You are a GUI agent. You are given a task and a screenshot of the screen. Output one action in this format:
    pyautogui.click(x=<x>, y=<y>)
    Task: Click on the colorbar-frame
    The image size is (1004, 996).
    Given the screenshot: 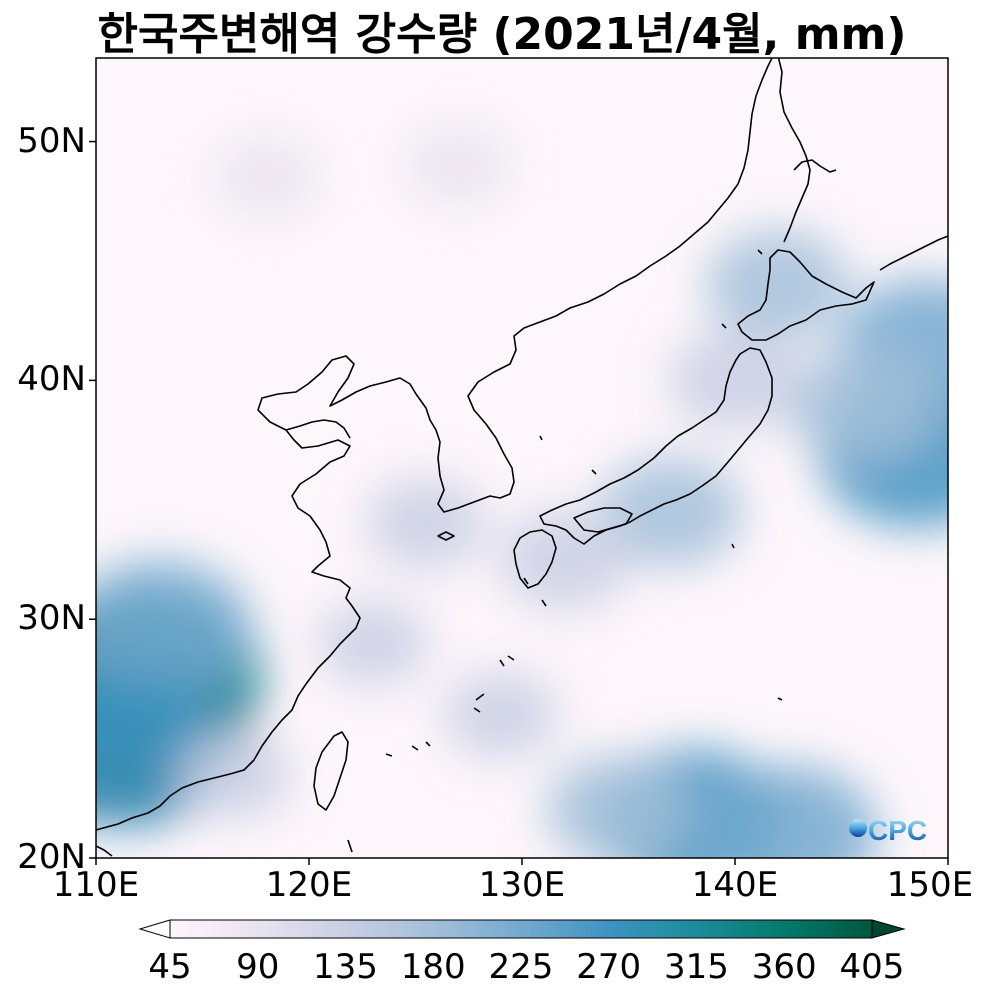 What is the action you would take?
    pyautogui.click(x=521, y=929)
    